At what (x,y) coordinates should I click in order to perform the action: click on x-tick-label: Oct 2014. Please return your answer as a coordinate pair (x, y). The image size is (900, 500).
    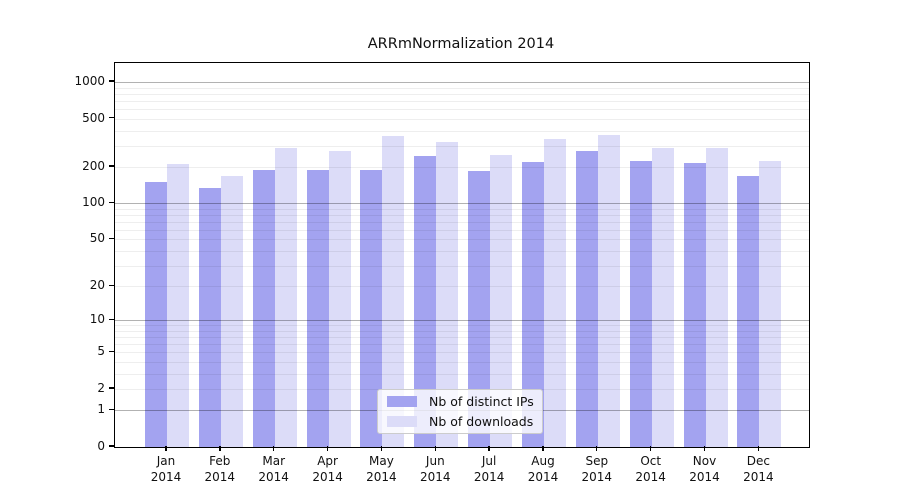
    Looking at the image, I should click on (651, 469).